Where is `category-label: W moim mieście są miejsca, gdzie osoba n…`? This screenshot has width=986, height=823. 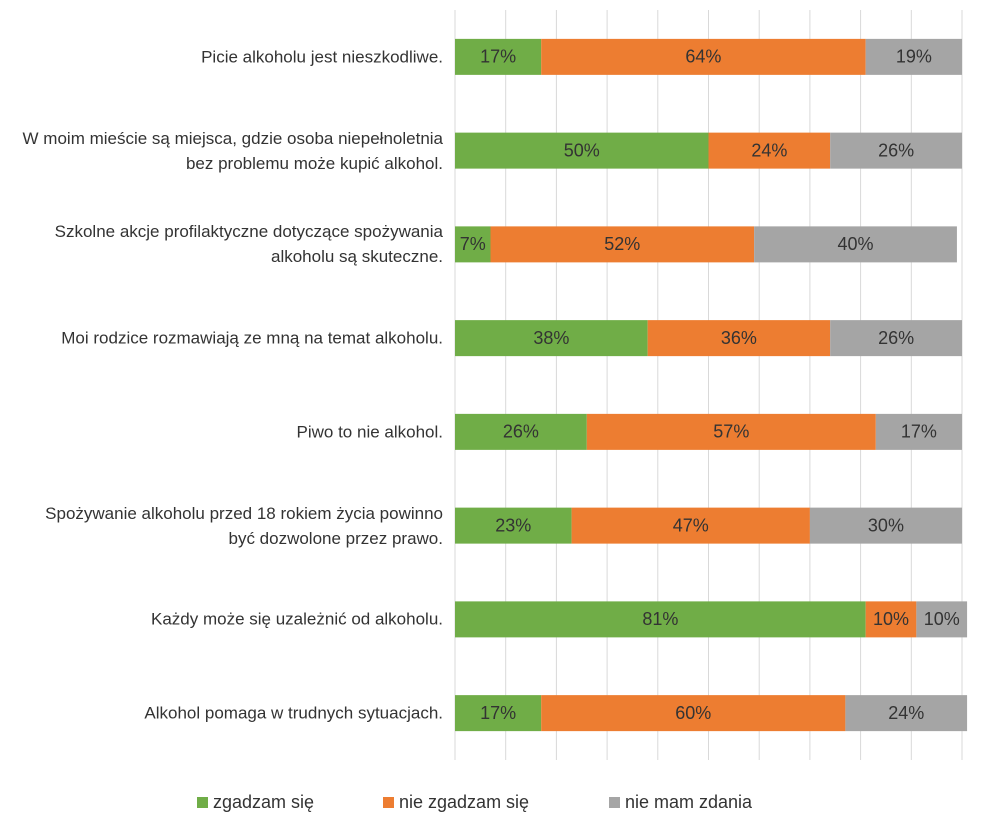
category-label: W moim mieście są miejsca, gdzie osoba n… is located at coordinates (232, 150).